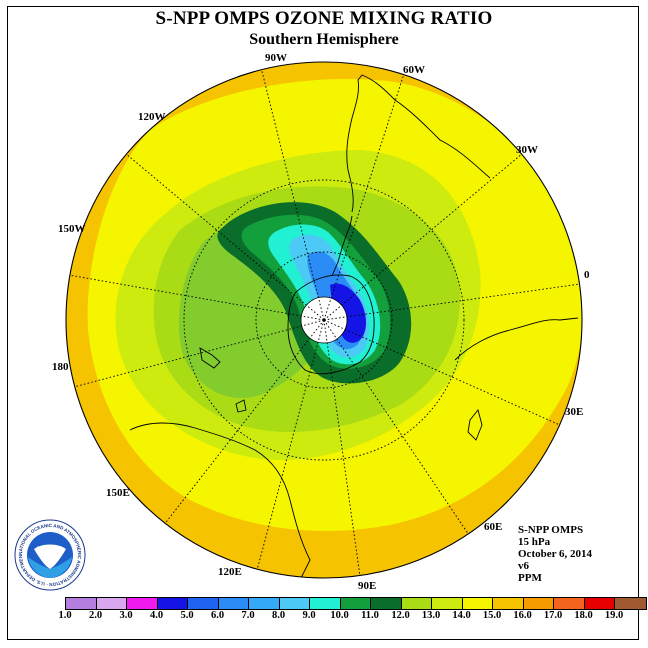  Describe the element at coordinates (248, 615) in the screenshot. I see `color-scale-label: 7.0` at that location.